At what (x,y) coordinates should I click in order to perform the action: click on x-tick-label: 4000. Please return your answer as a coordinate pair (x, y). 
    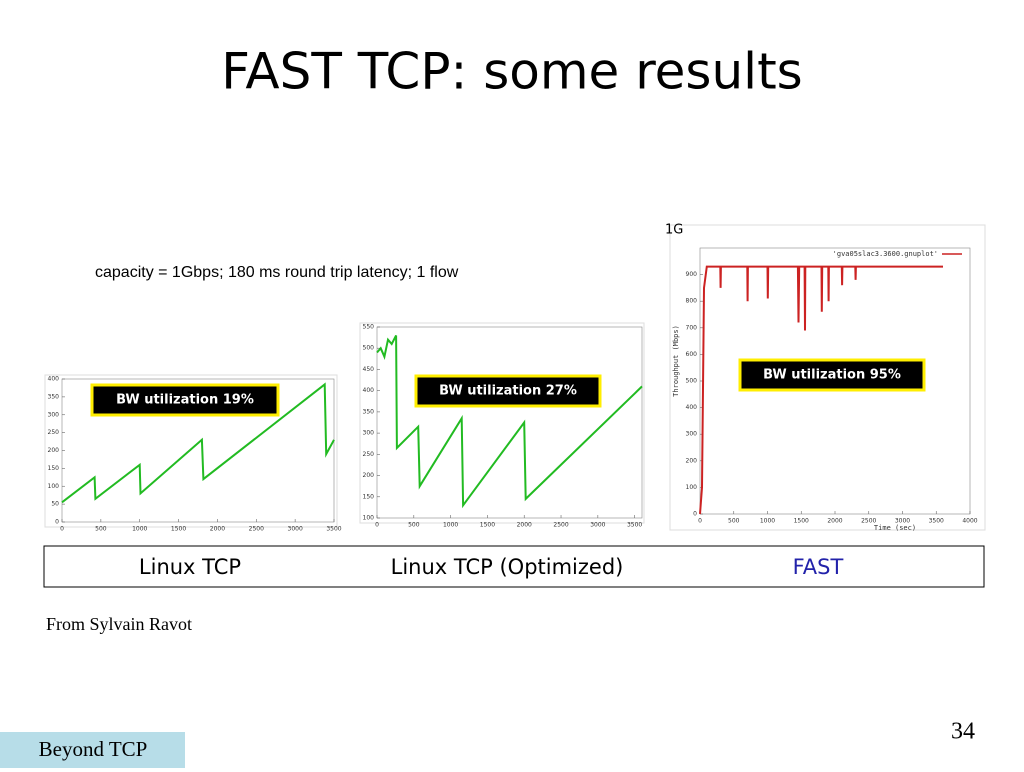
    Looking at the image, I should click on (969, 521).